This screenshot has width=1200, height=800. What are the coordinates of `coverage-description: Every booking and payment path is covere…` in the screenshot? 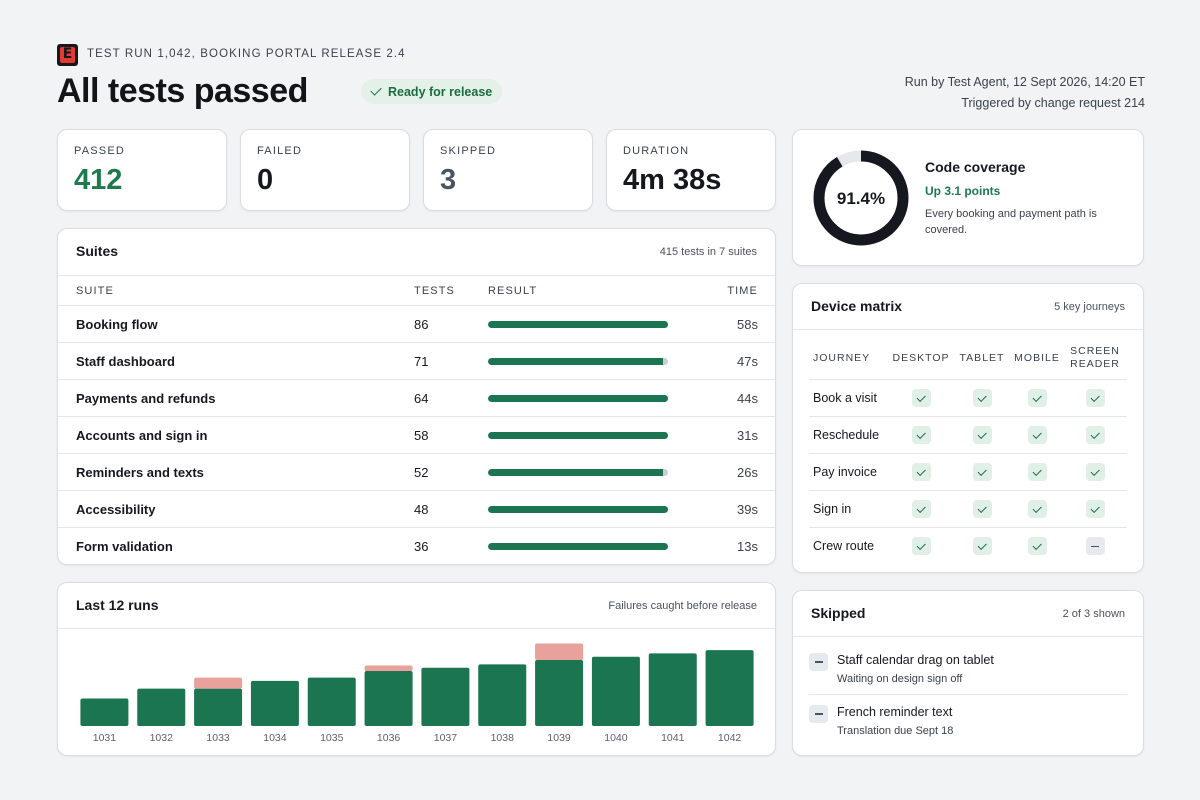 It's located at (1011, 222).